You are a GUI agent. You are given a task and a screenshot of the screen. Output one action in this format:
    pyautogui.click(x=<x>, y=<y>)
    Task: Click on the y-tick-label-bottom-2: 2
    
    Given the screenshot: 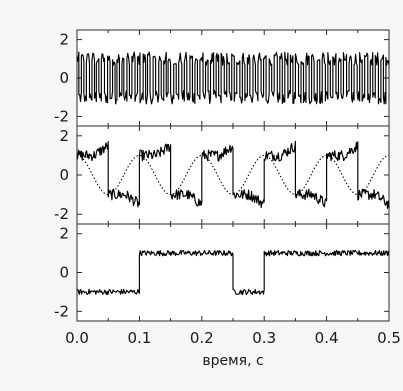 What is the action you would take?
    pyautogui.click(x=64, y=234)
    